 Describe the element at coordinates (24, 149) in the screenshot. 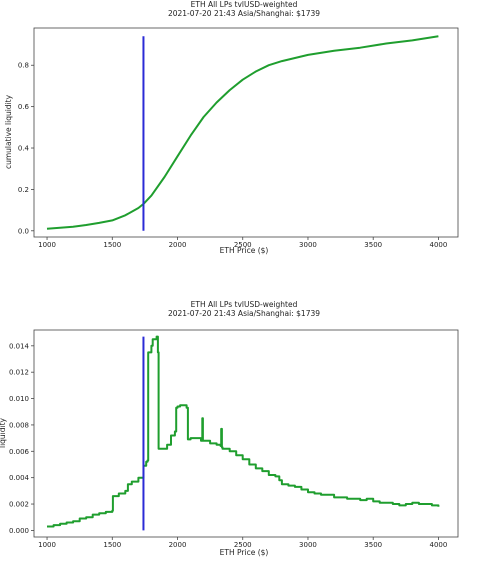

I see `y-tick-label: 0.4` at that location.